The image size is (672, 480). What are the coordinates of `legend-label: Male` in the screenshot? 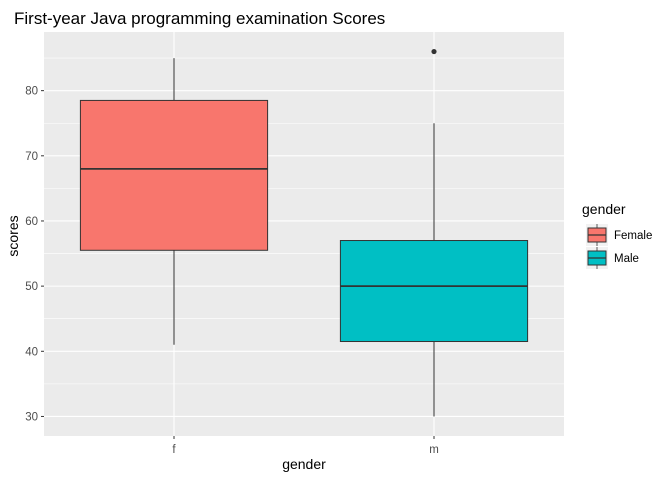 It's located at (626, 259).